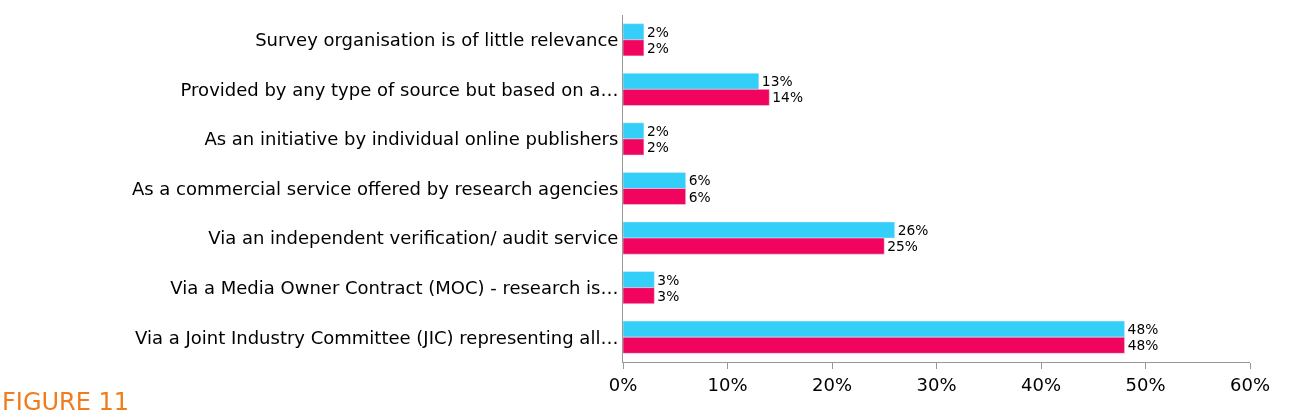 The width and height of the screenshot is (1289, 420). I want to click on x-tick-label: 60%, so click(1250, 384).